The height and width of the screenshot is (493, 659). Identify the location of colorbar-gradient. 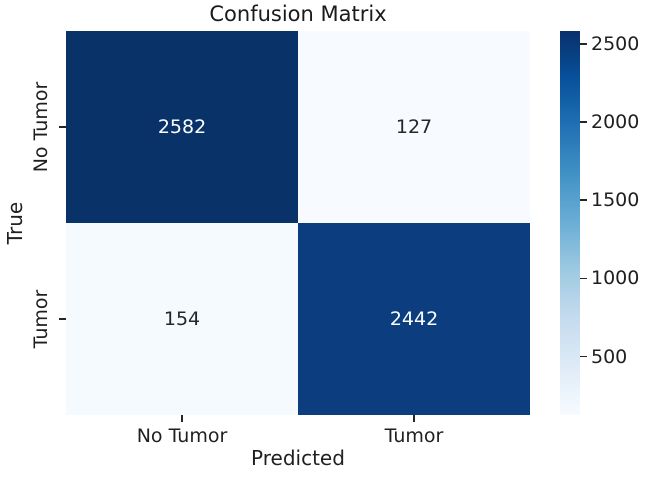
(570, 223).